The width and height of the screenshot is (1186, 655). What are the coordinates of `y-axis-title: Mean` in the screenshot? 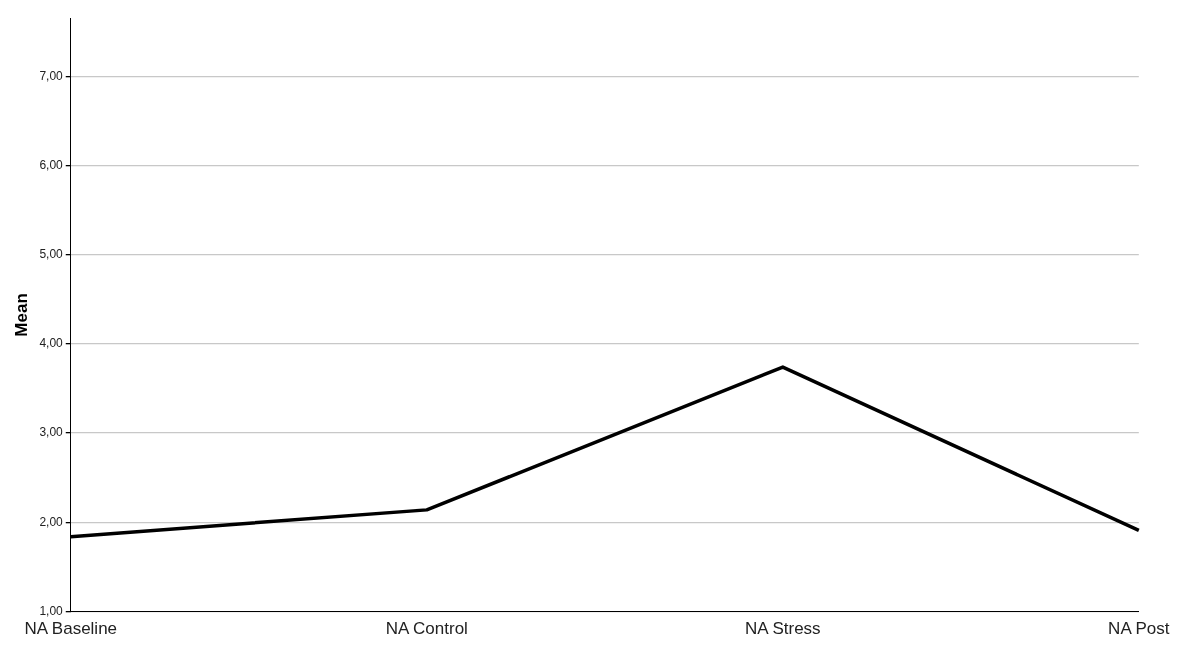 It's located at (21, 315).